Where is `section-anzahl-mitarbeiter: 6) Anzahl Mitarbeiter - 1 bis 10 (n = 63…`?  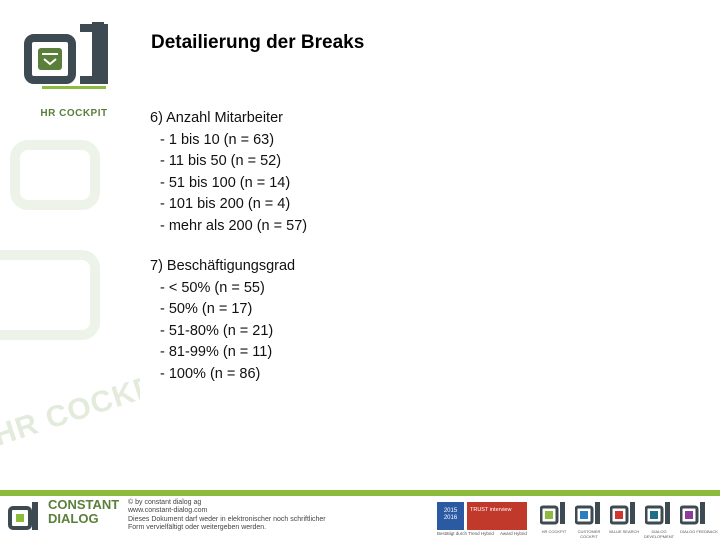
section-anzahl-mitarbeiter: 6) Anzahl Mitarbeiter - 1 bis 10 (n = 63… is located at coordinates (228, 173).